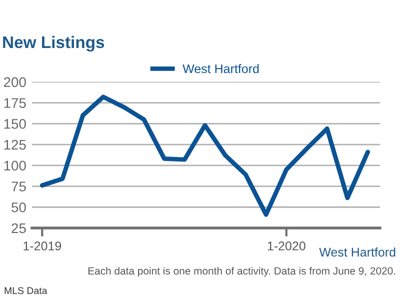 This screenshot has width=400, height=300. Describe the element at coordinates (26, 290) in the screenshot. I see `text: MLS Data` at that location.